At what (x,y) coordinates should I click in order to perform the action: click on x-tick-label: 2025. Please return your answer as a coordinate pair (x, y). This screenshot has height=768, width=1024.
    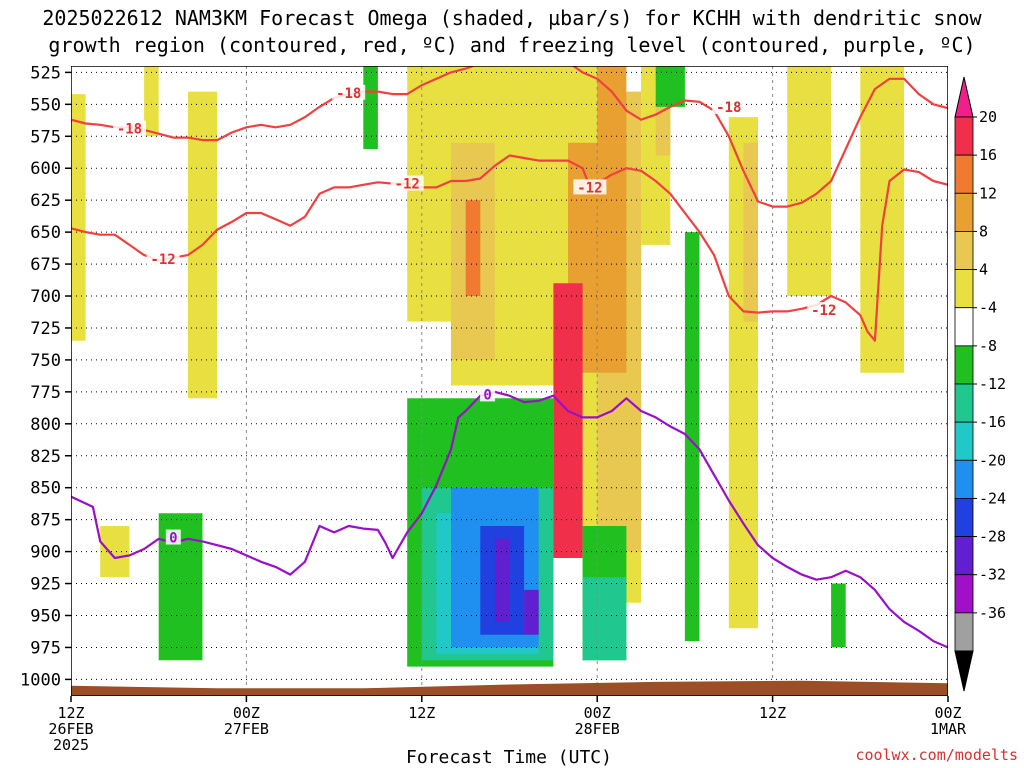
    Looking at the image, I should click on (71, 745).